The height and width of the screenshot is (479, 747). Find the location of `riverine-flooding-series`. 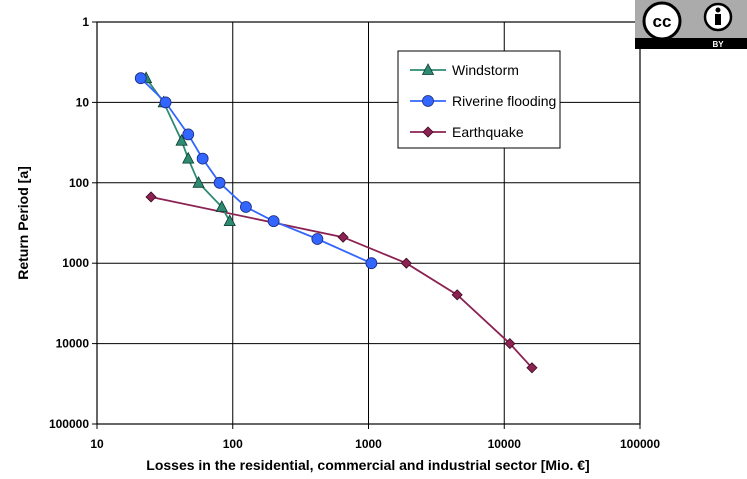

riverine-flooding-series is located at coordinates (256, 171).